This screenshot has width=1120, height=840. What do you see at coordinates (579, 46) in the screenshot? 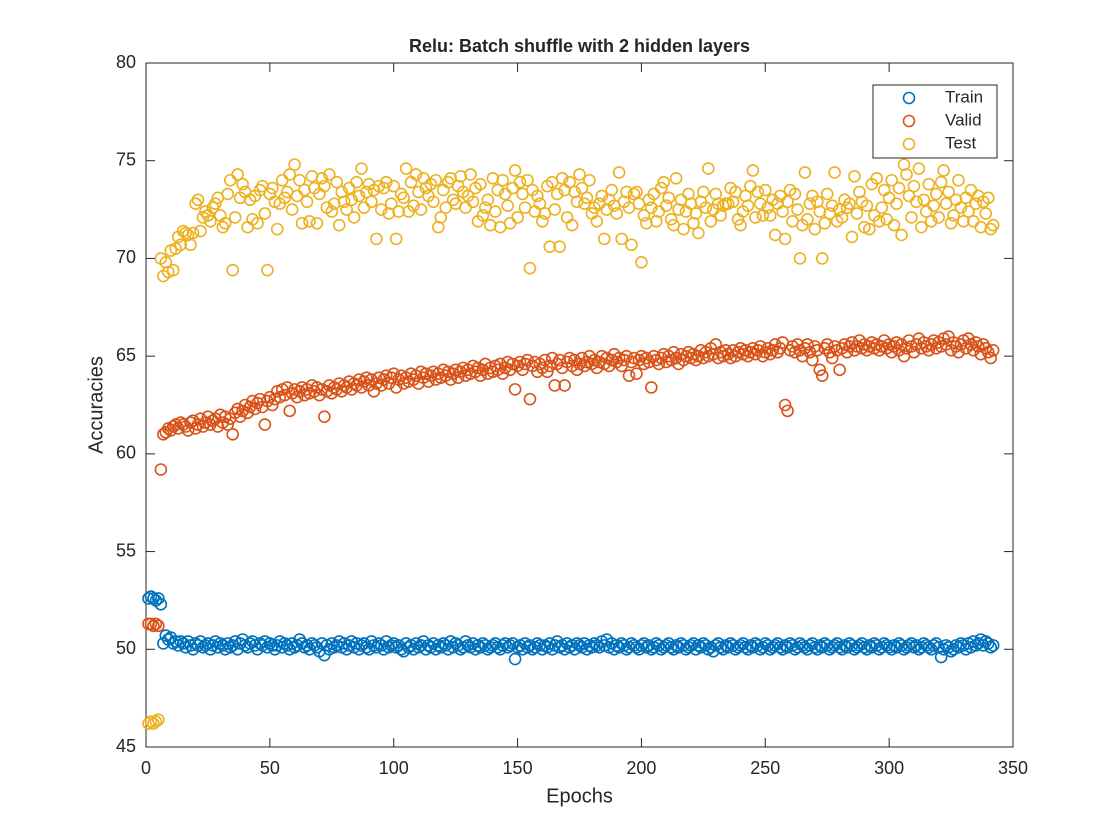
I see `chart-title: Relu: Batch shuffle with 2 hidden layers` at bounding box center [579, 46].